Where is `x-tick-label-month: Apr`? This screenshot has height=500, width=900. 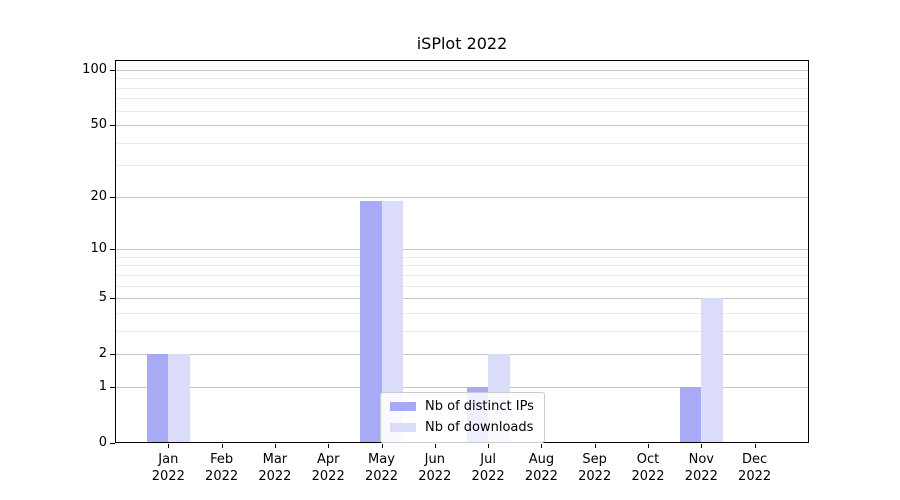
x-tick-label-month: Apr is located at coordinates (328, 459).